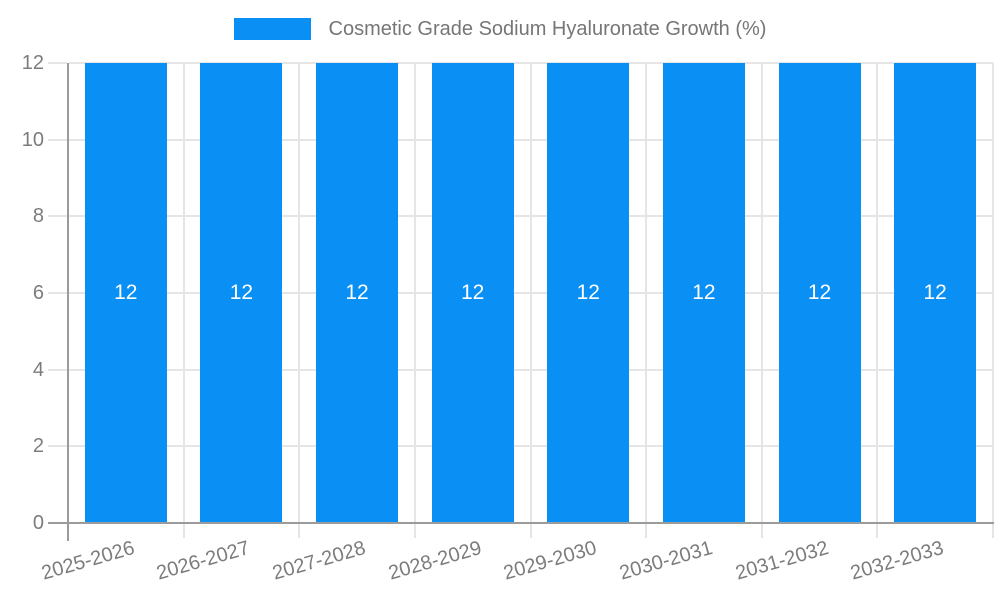 The image size is (1000, 600). Describe the element at coordinates (32, 139) in the screenshot. I see `y-axis-tick-label: 10` at that location.